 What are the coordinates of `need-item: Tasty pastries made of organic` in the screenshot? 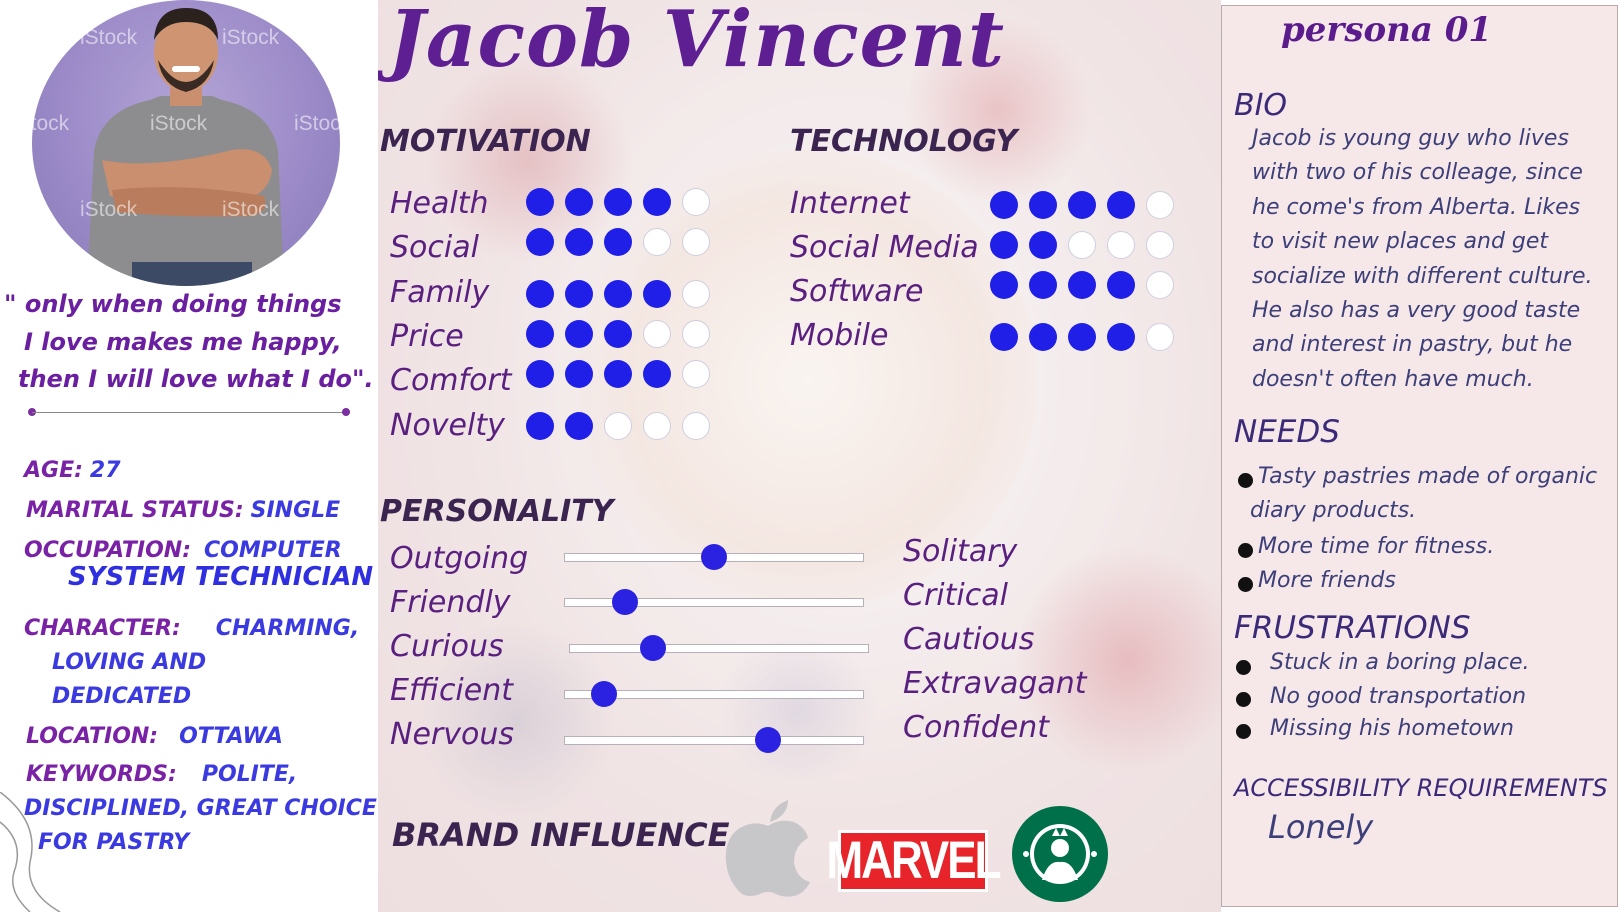 It's located at (1428, 476).